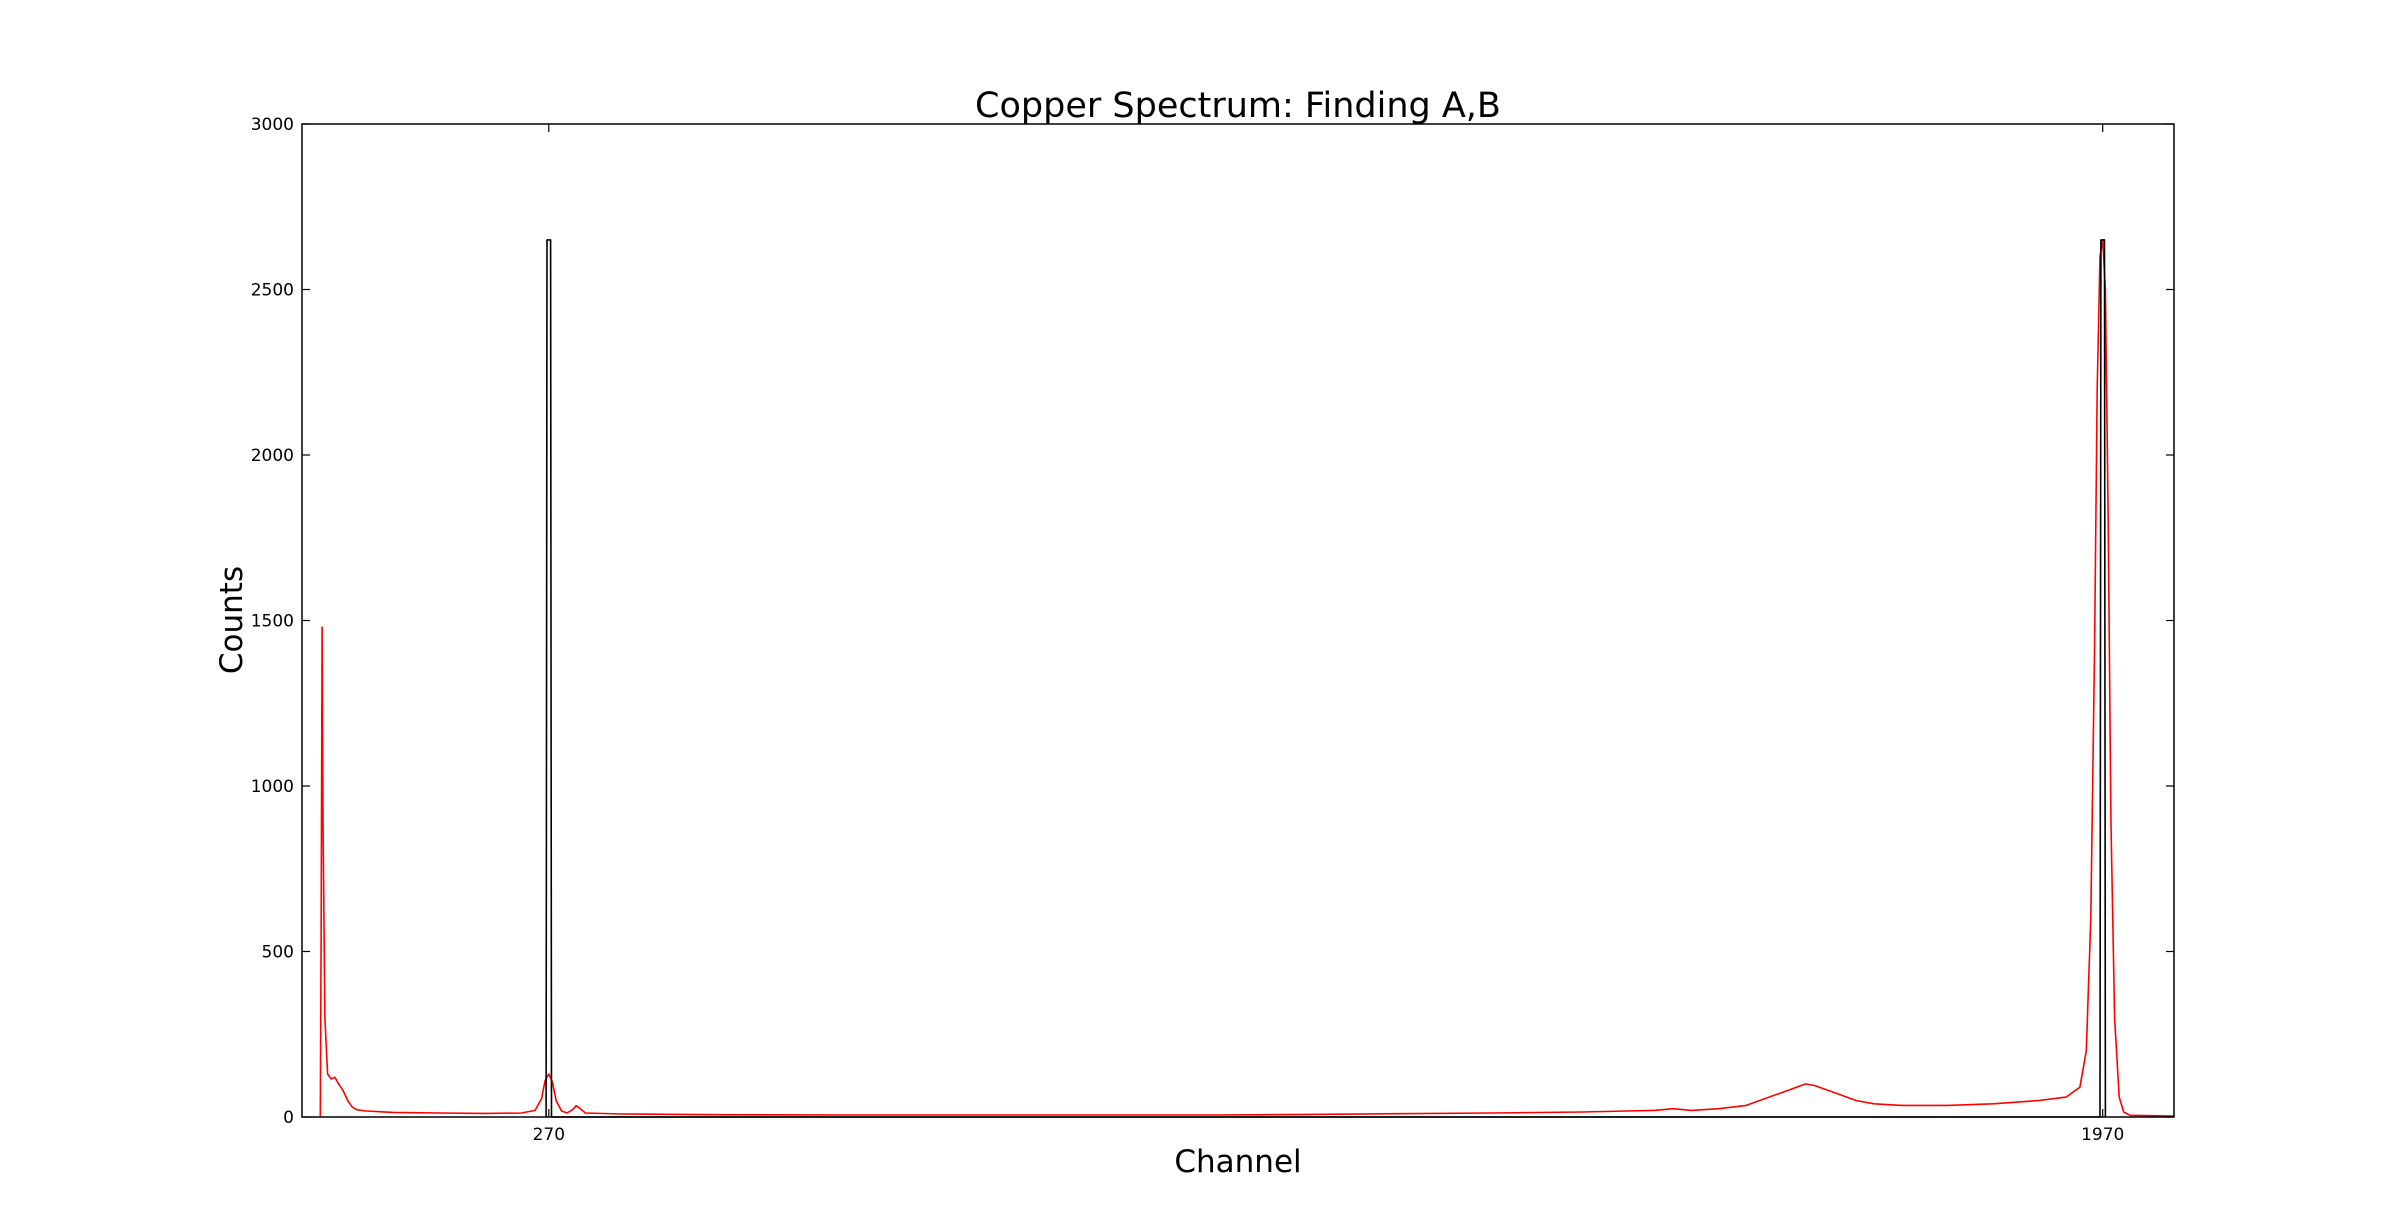  Describe the element at coordinates (1238, 106) in the screenshot. I see `chart-title: Copper Spectrum: Finding A,B` at that location.